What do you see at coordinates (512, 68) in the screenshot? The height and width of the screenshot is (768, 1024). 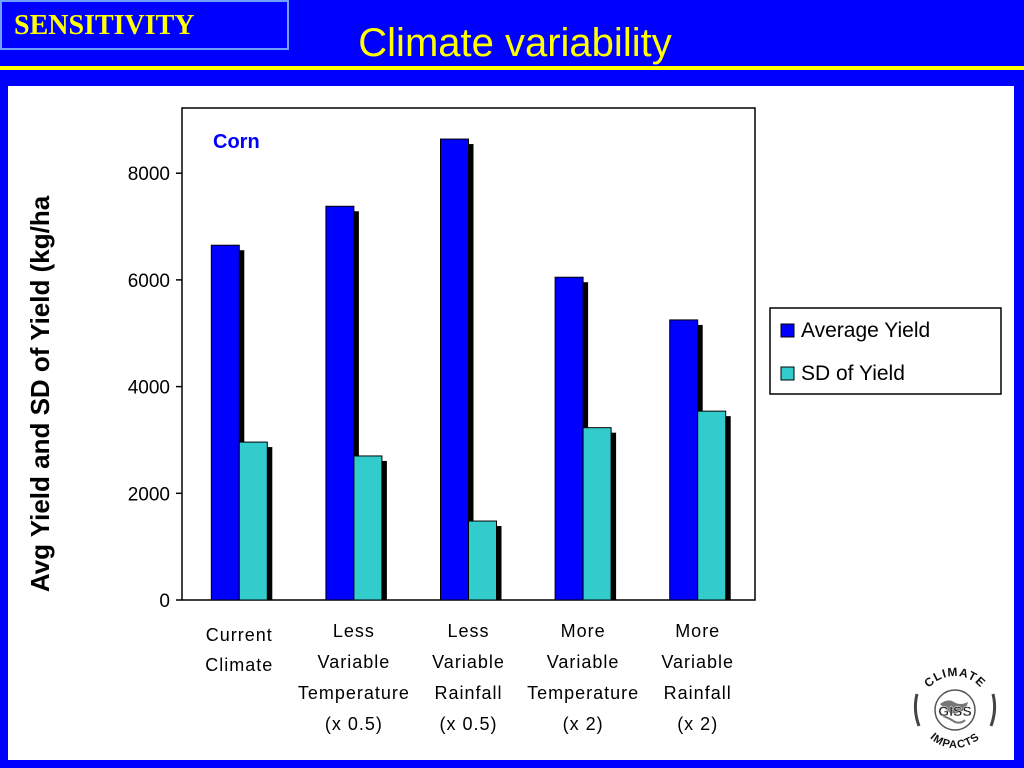 I see `title-rule` at bounding box center [512, 68].